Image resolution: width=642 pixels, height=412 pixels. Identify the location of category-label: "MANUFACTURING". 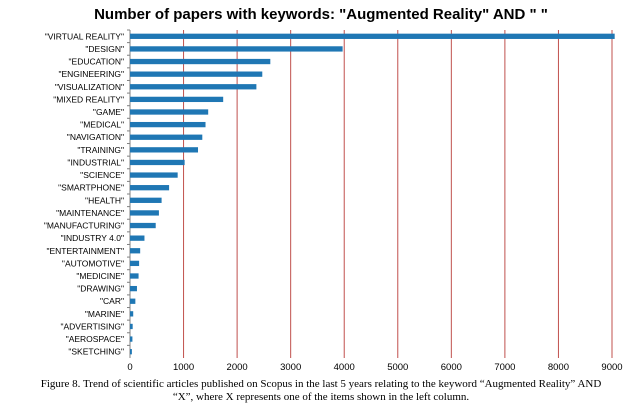
(84, 226).